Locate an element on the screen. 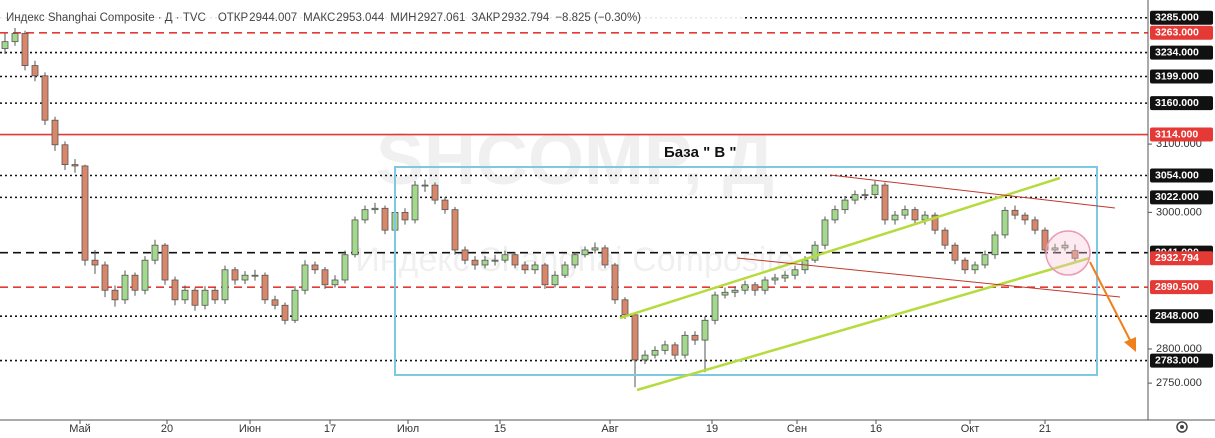 This screenshot has height=438, width=1215. level-label: 3199.000 is located at coordinates (1177, 76).